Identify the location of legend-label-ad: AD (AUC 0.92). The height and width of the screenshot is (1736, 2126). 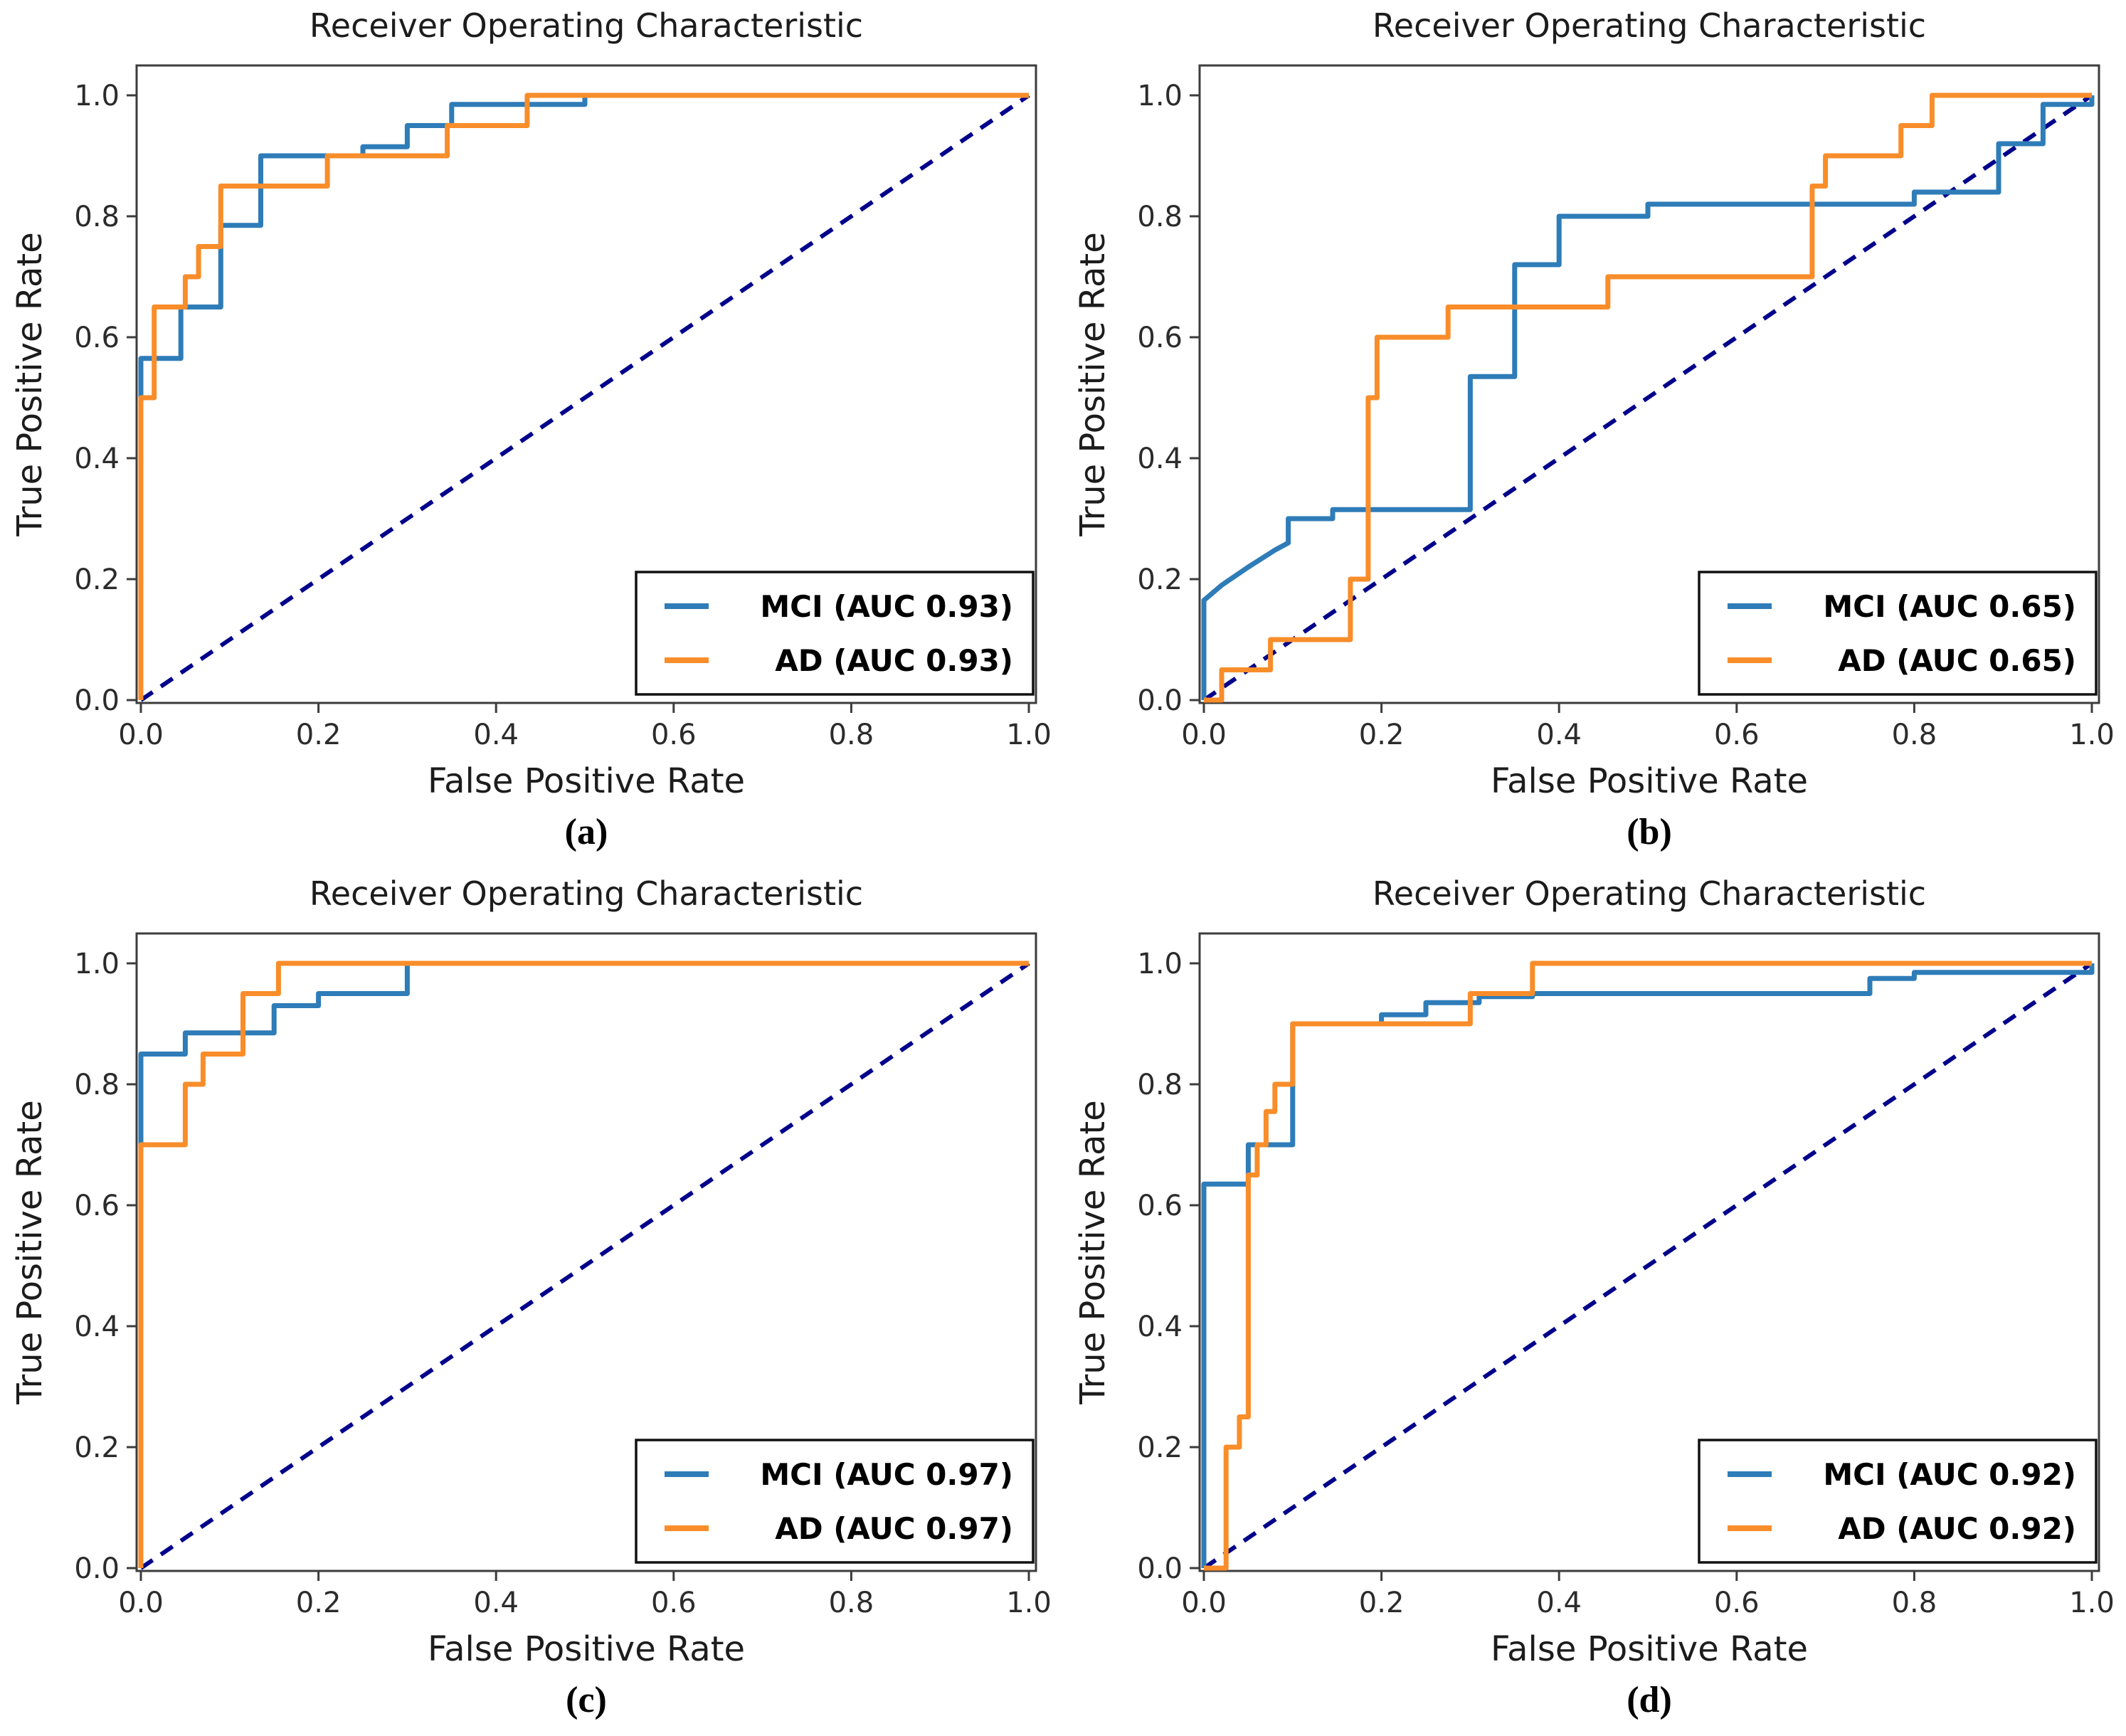
(1957, 1528).